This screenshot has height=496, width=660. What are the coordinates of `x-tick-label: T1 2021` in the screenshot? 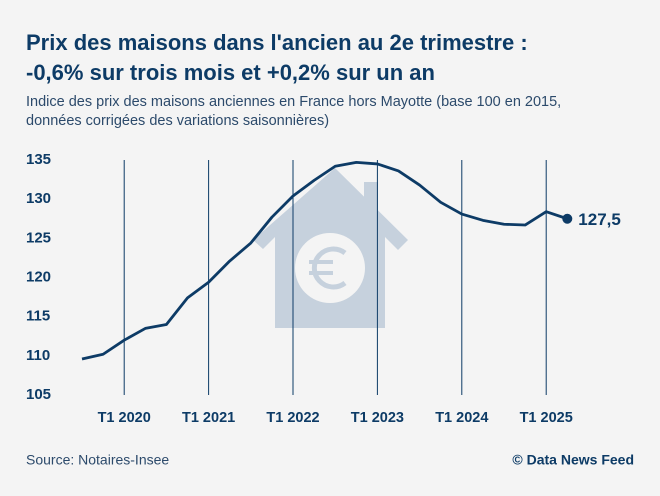 It's located at (208, 418).